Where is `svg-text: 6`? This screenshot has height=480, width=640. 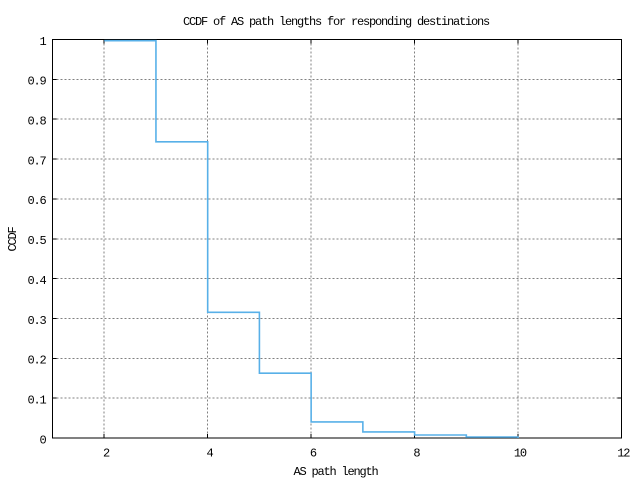
svg-text: 6 is located at coordinates (313, 454).